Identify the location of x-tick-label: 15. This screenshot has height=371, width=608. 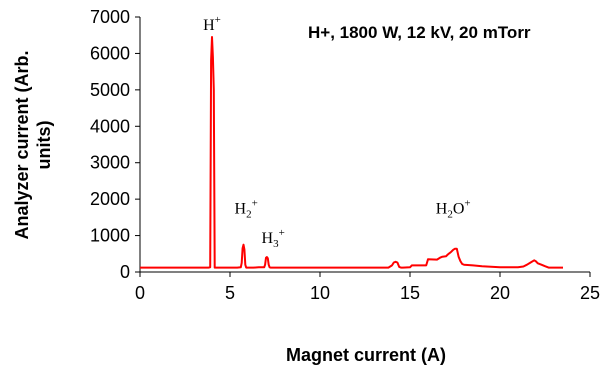
(410, 293).